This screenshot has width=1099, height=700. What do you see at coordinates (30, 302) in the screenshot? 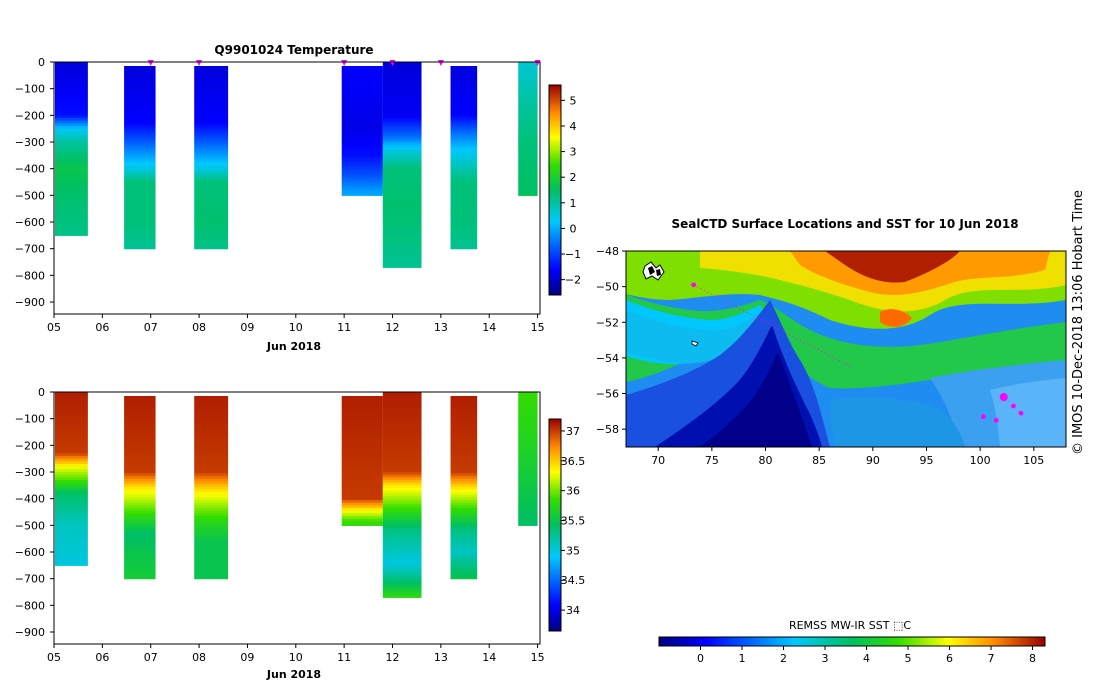
I see `y-tick-label: −900` at bounding box center [30, 302].